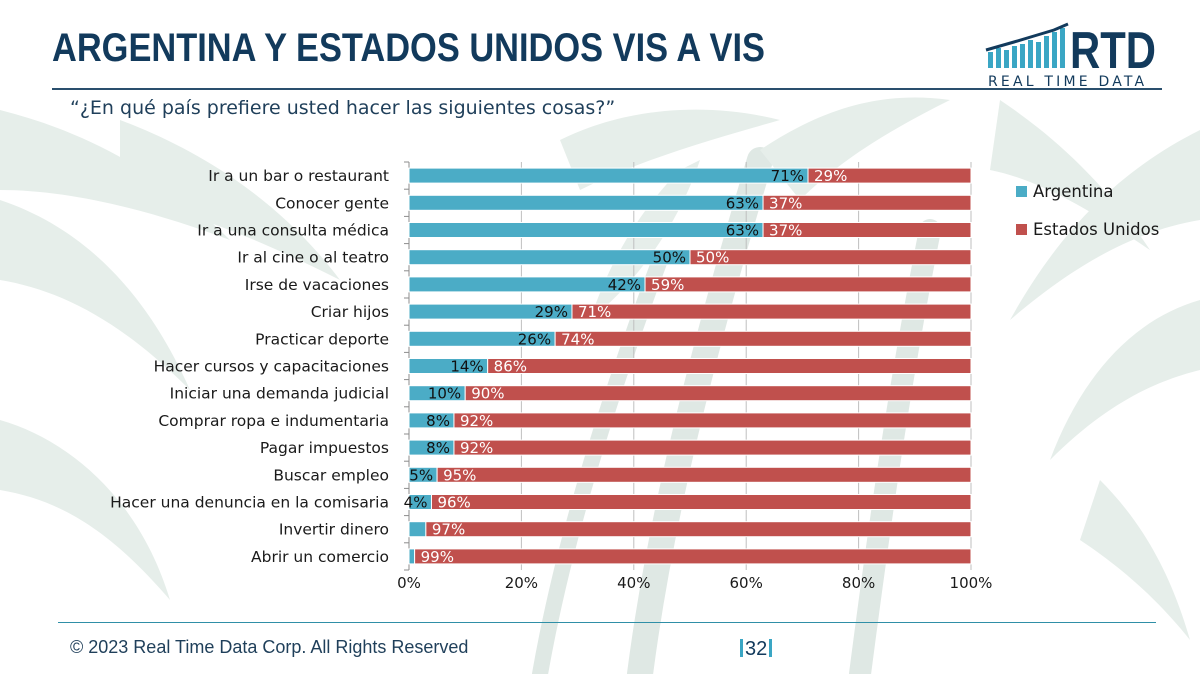 The image size is (1200, 674). I want to click on logo-tagline: REAL TIME DATA, so click(1068, 82).